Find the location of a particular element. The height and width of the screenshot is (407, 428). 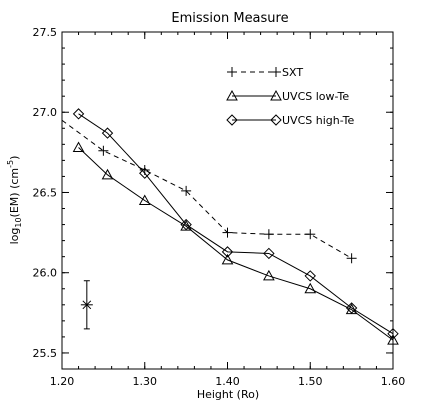

x-tick-label: 1.40 is located at coordinates (227, 381).